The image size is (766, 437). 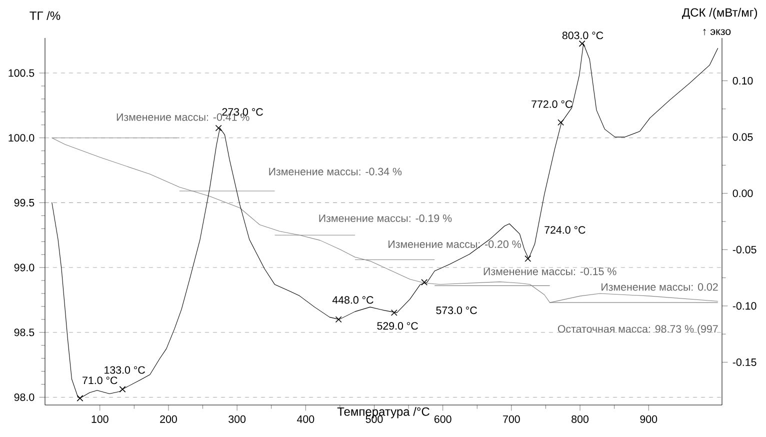 I want to click on x-tick-label: 700, so click(x=511, y=419).